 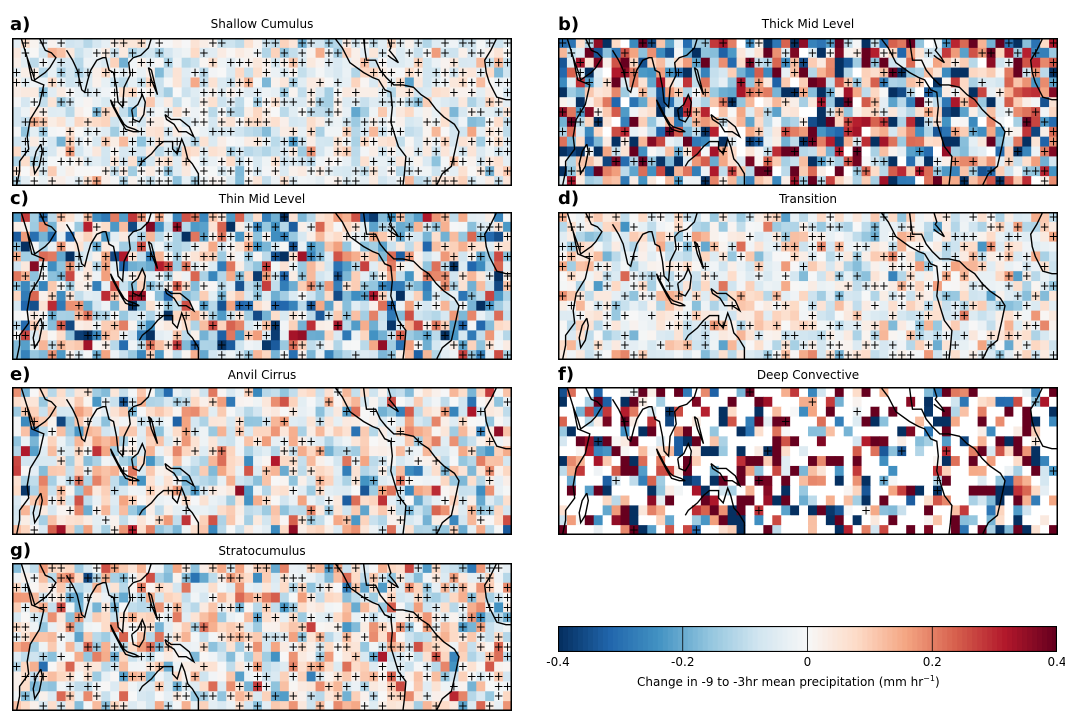 What do you see at coordinates (808, 286) in the screenshot?
I see `panel-frame` at bounding box center [808, 286].